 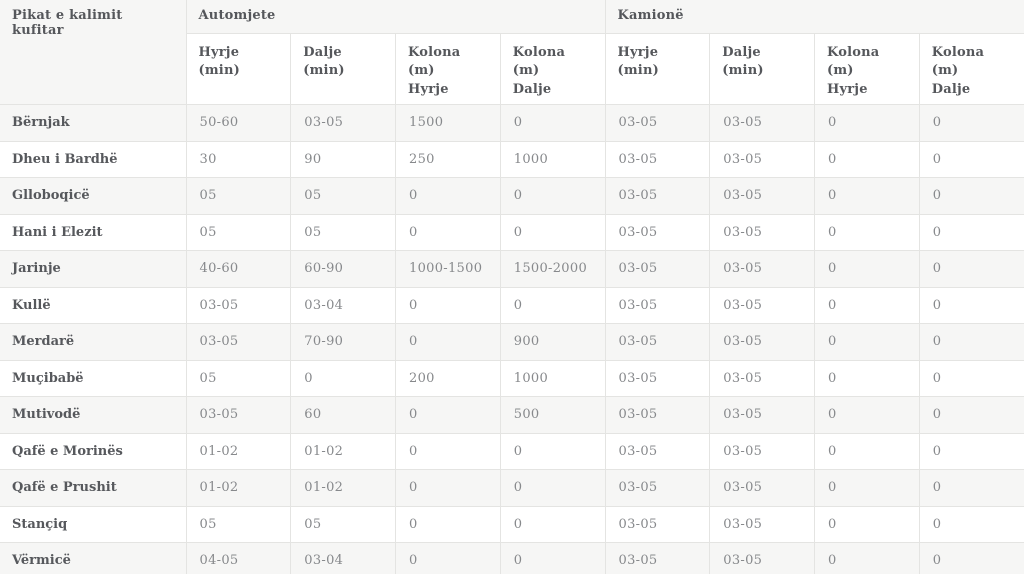 What do you see at coordinates (552, 415) in the screenshot?
I see `value-cell: 500` at bounding box center [552, 415].